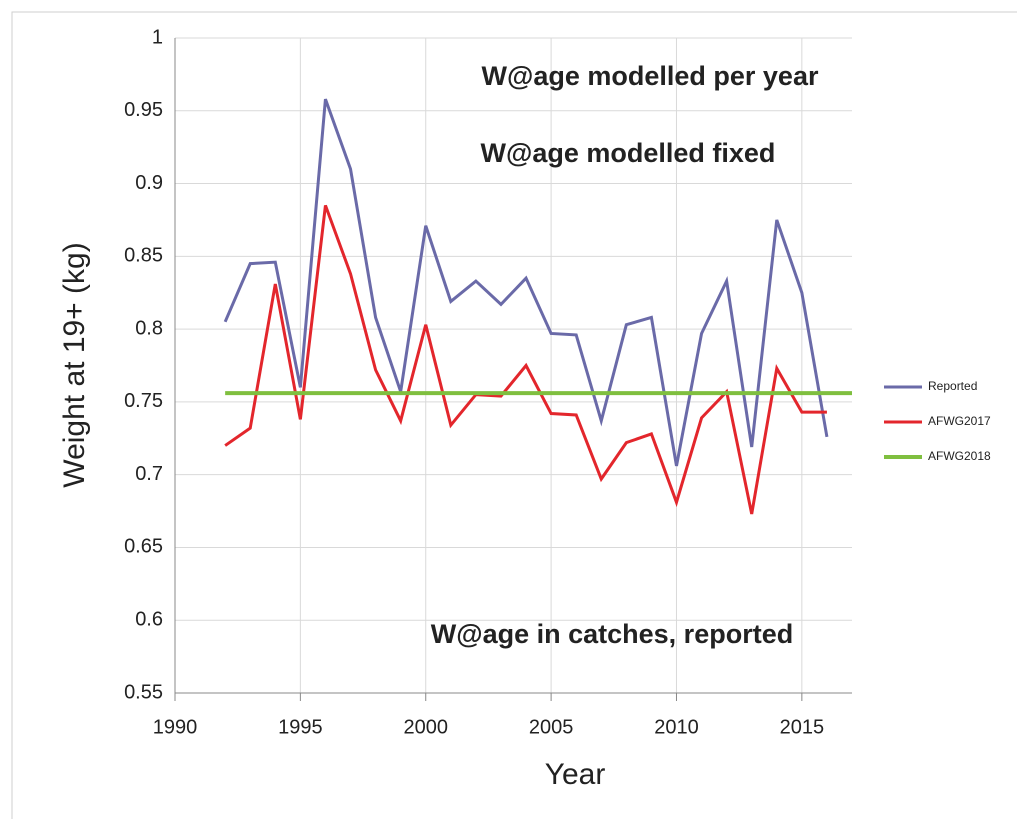  What do you see at coordinates (628, 153) in the screenshot?
I see `annotation: W@age modelled fixed` at bounding box center [628, 153].